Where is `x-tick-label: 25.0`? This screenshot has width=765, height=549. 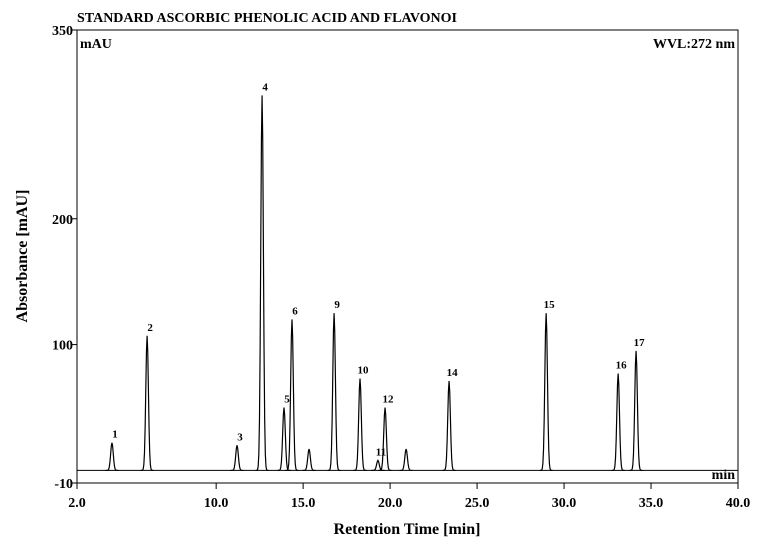
x-tick-label: 25.0 is located at coordinates (477, 503).